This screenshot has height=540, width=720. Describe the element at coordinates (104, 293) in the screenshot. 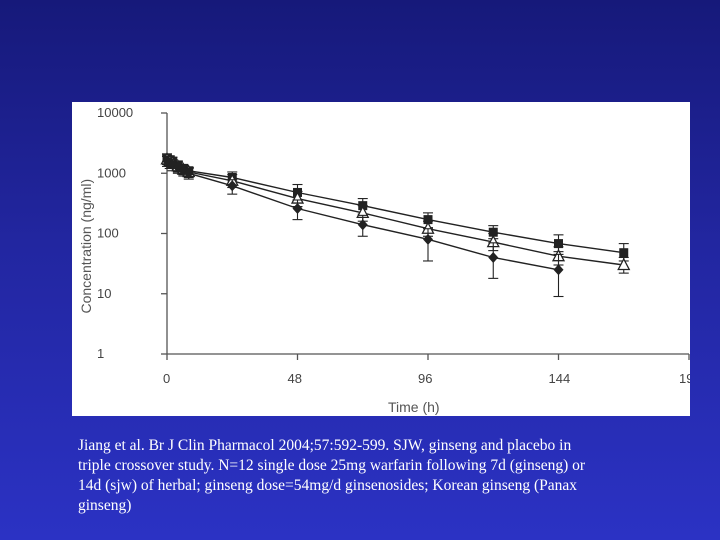

I see `y-tick-label: 10` at that location.